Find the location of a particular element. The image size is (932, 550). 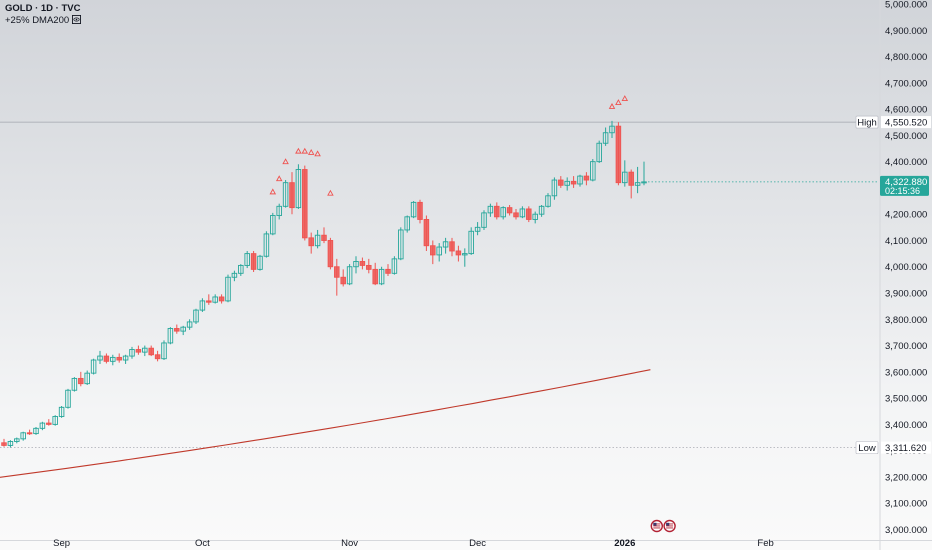

high-label-box is located at coordinates (867, 122).